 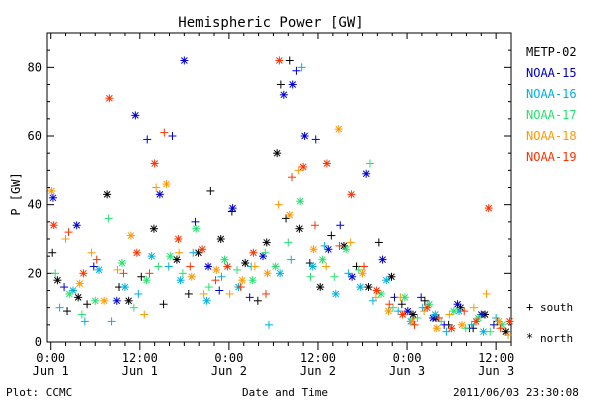 I want to click on marker-south-label: south, so click(x=556, y=307).